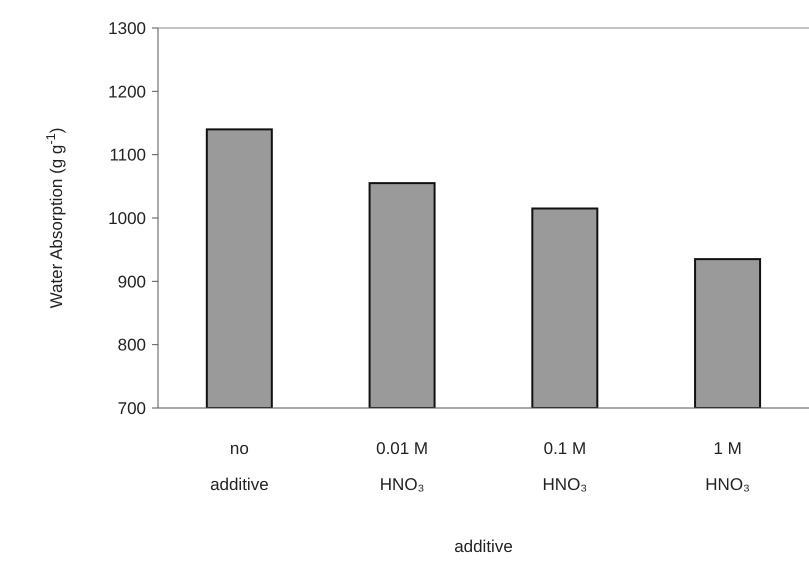  I want to click on x-tick-label: no additive, so click(239, 466).